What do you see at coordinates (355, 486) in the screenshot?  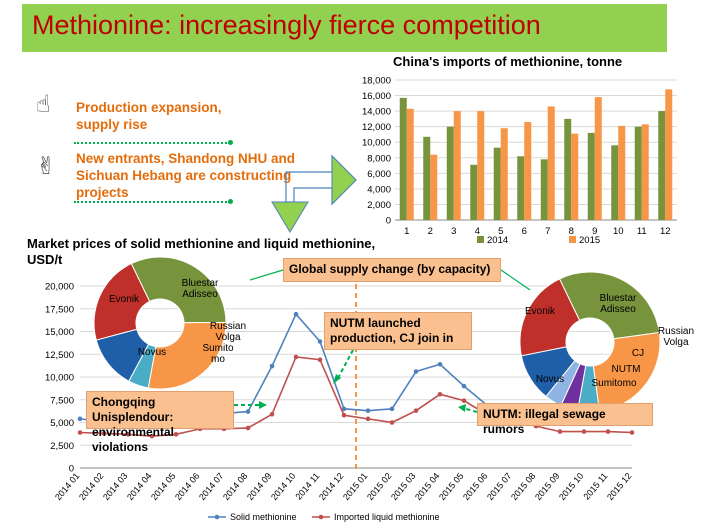 I see `line-x-tick-label: 2015 01` at bounding box center [355, 486].